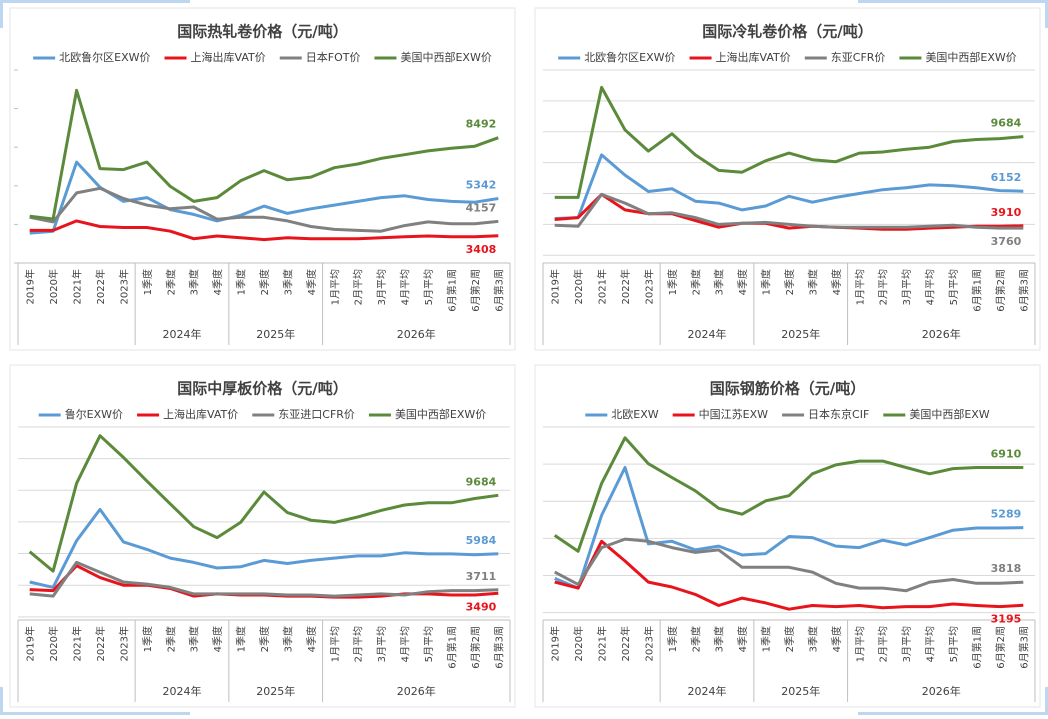 Image resolution: width=1048 pixels, height=719 pixels. Describe the element at coordinates (228, 57) in the screenshot. I see `legend-label: 上海出库VAT价` at that location.